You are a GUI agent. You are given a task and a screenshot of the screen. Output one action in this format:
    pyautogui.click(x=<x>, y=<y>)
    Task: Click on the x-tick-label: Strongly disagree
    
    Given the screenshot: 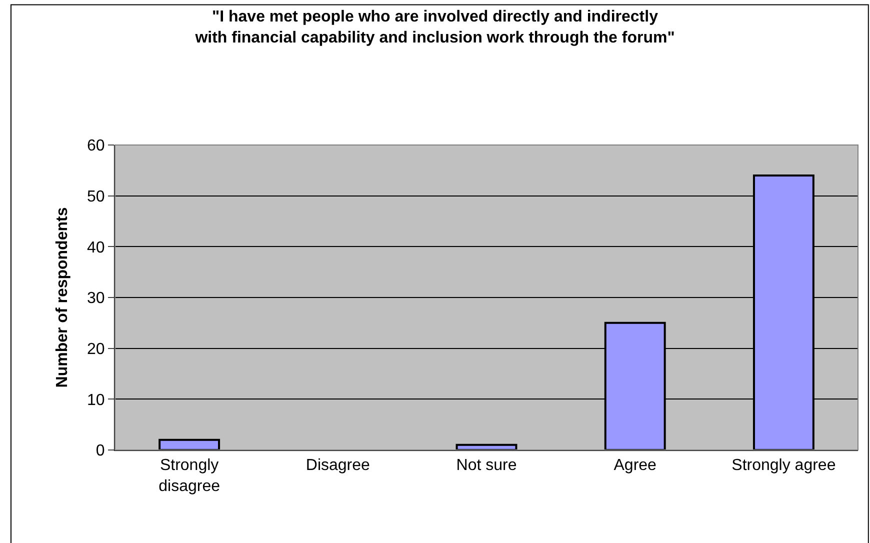 What is the action you would take?
    pyautogui.click(x=189, y=476)
    